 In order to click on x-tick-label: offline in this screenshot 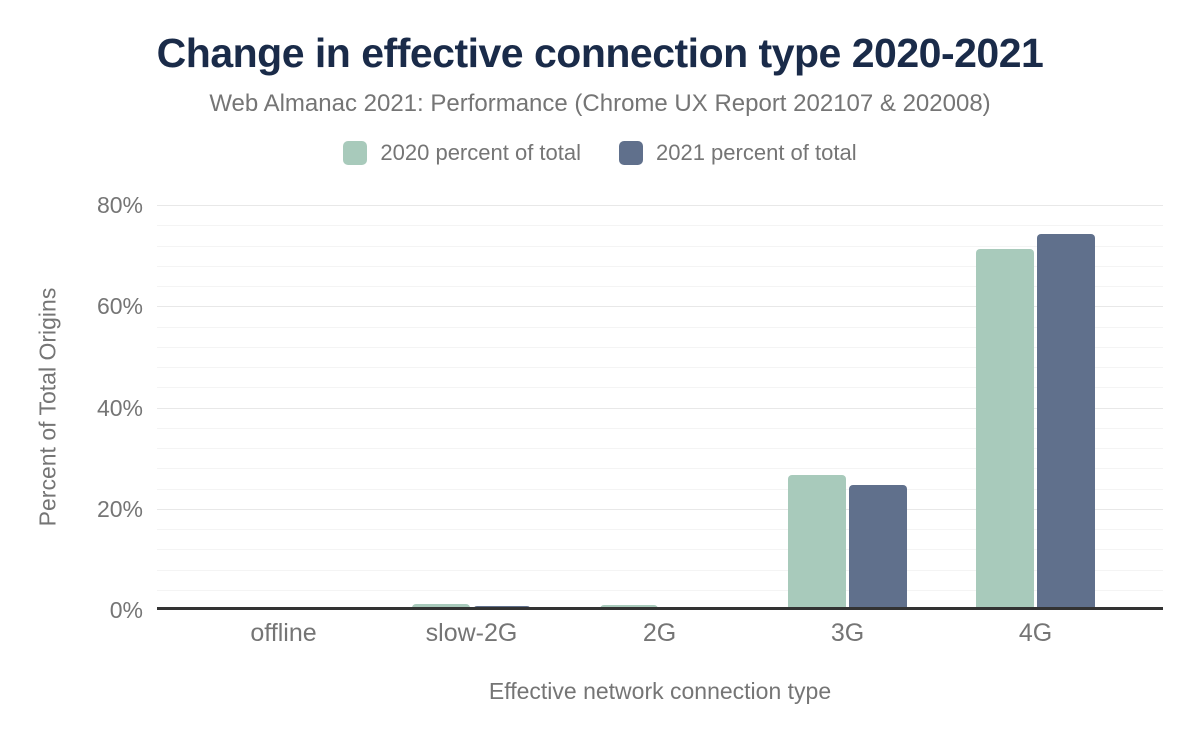, I will do `click(283, 633)`.